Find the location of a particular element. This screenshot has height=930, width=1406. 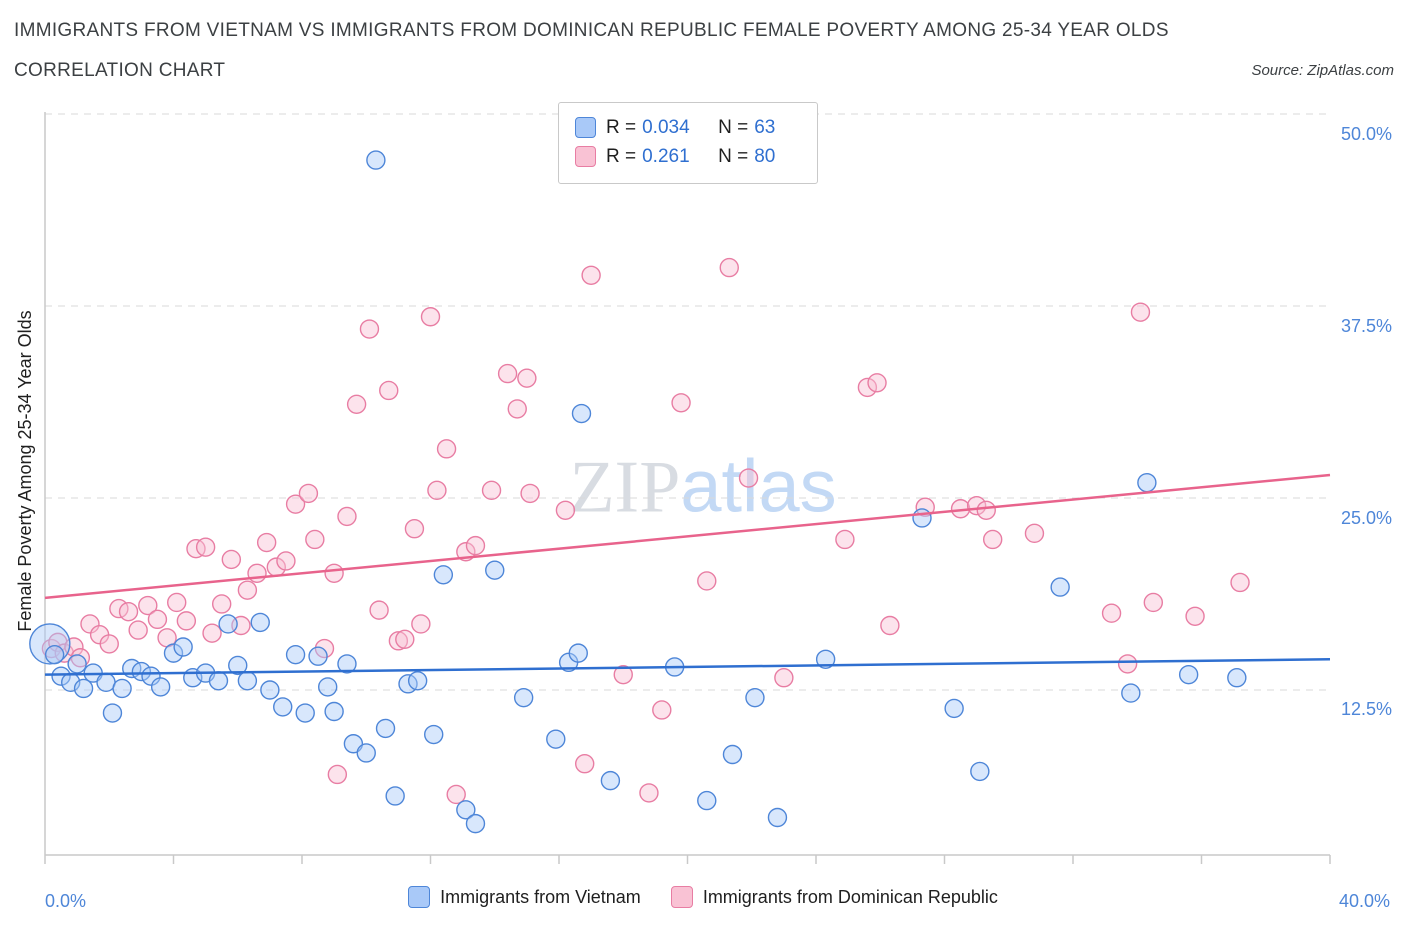

legend-row-dominican: R = 0.261 N = 80 is located at coordinates (688, 156).